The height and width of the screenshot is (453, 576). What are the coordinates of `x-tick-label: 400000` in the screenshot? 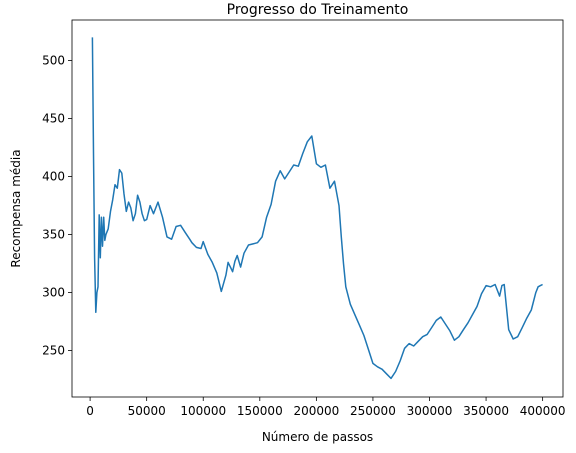 It's located at (543, 411).